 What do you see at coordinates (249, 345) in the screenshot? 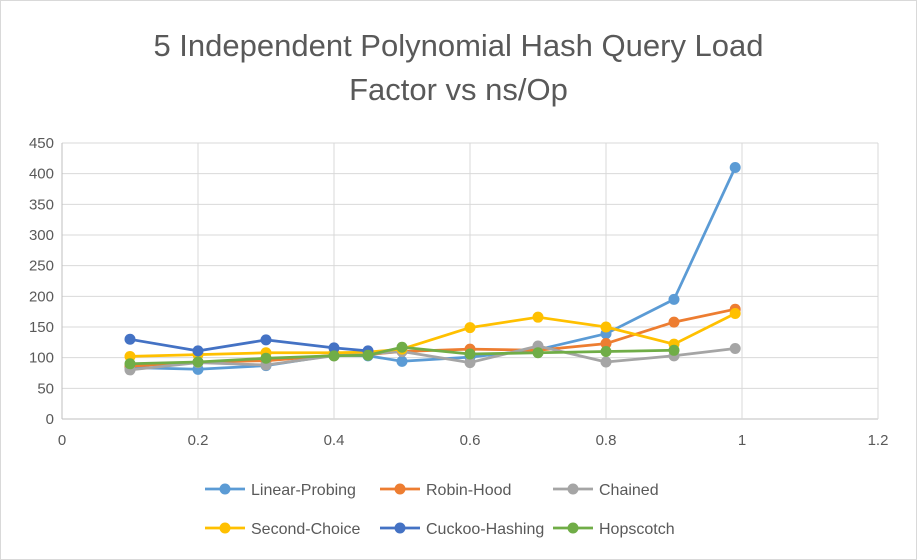
I see `series-cuckoo-hashing` at bounding box center [249, 345].